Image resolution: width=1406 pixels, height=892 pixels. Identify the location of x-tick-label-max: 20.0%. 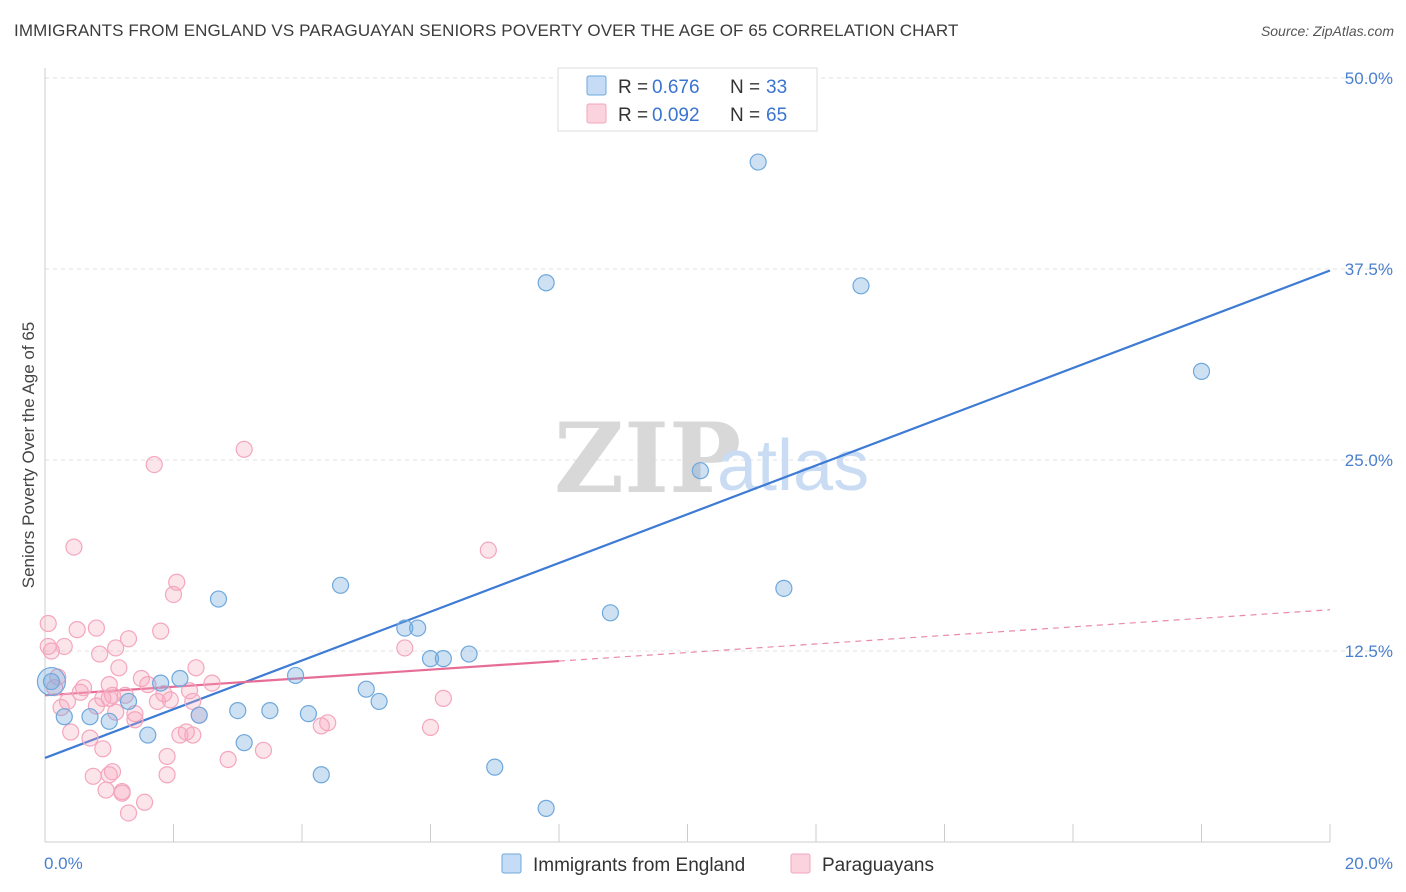
(1369, 863).